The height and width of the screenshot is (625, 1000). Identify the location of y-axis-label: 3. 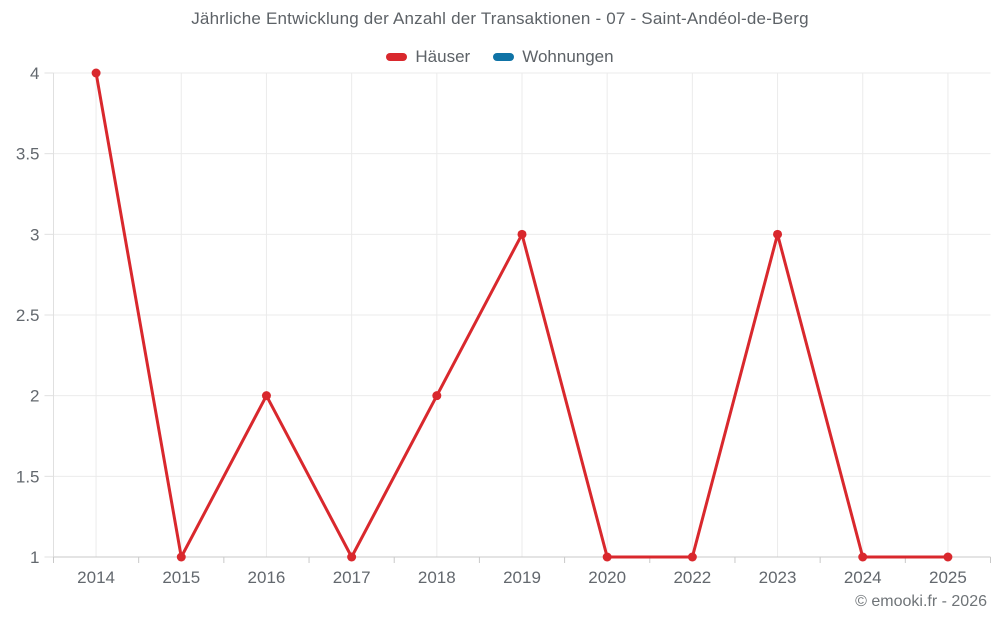
(34, 234).